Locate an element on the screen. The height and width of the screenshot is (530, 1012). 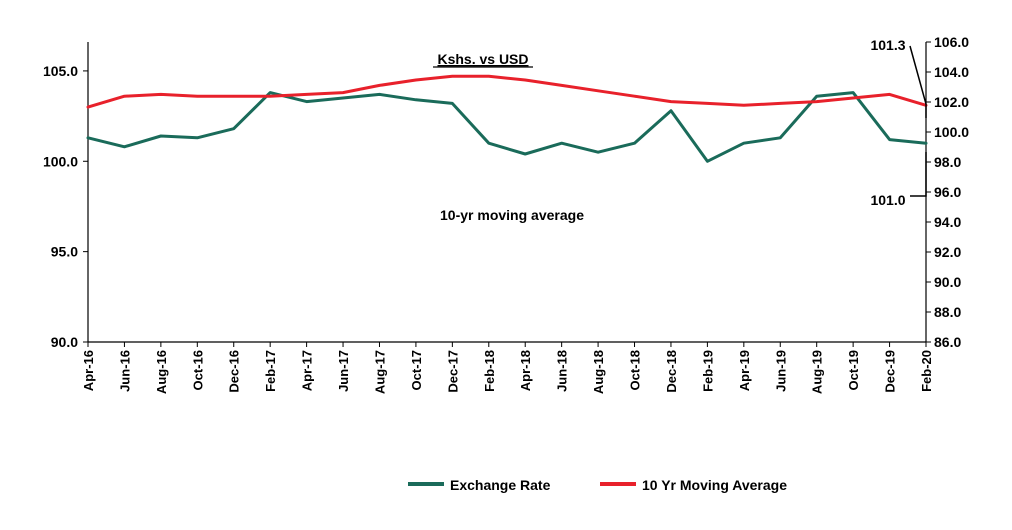
x-tick-label: Jun-17 is located at coordinates (343, 371).